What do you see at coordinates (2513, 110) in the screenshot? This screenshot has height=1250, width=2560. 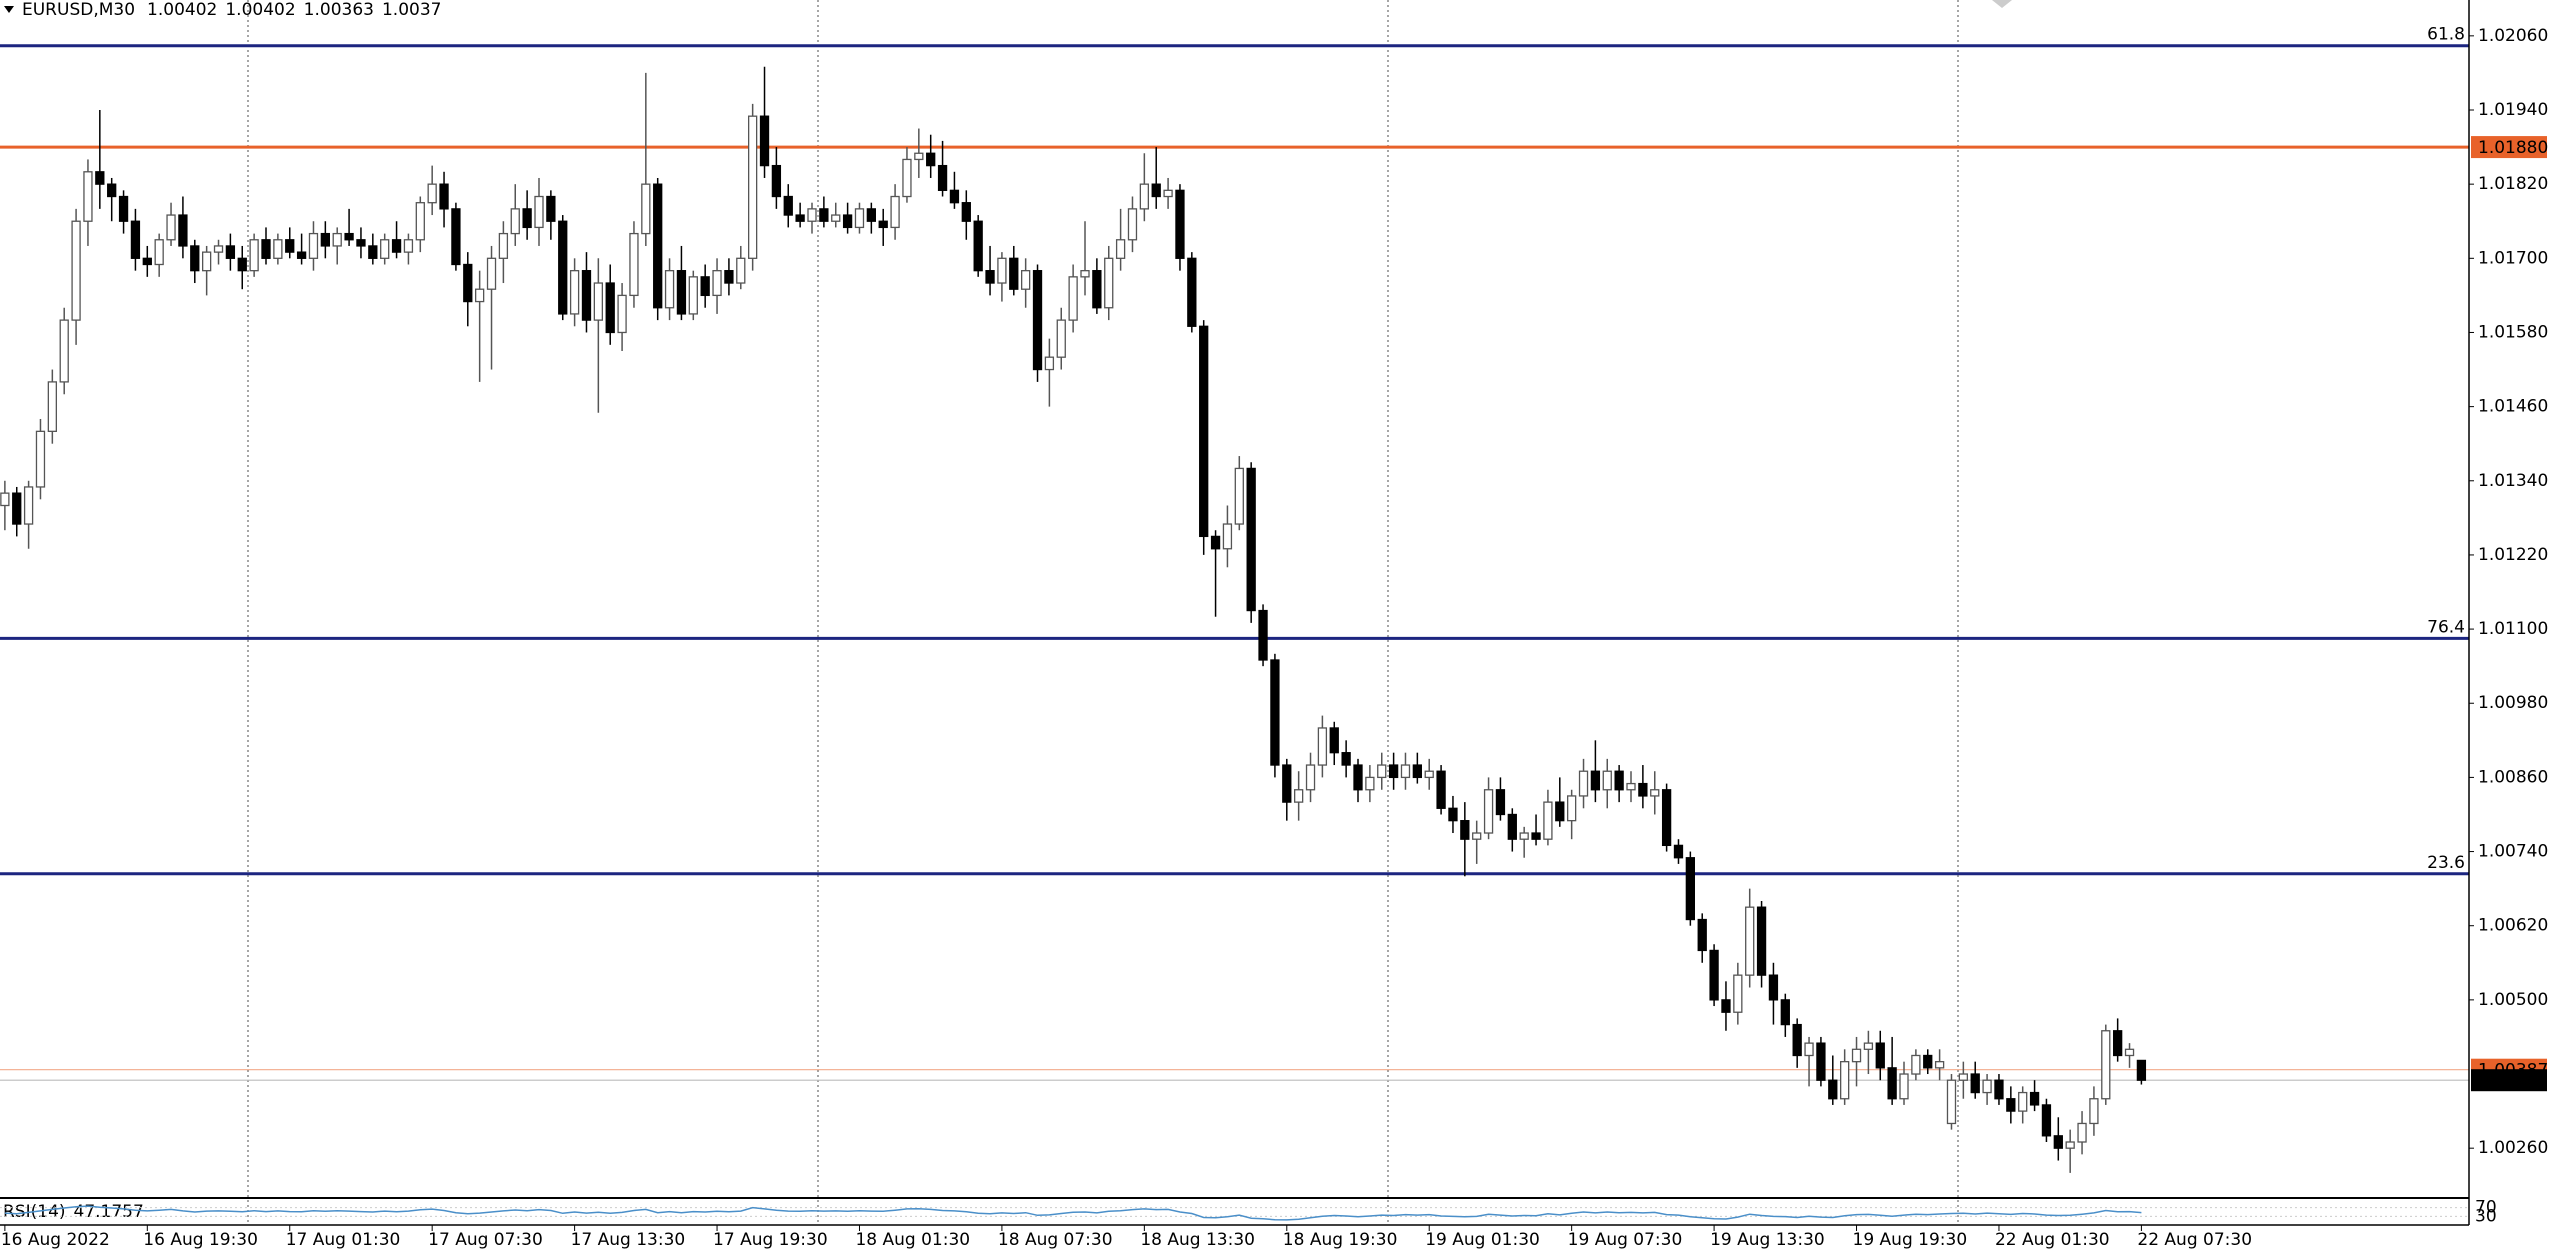 I see `y-tick-label: 1.01940` at bounding box center [2513, 110].